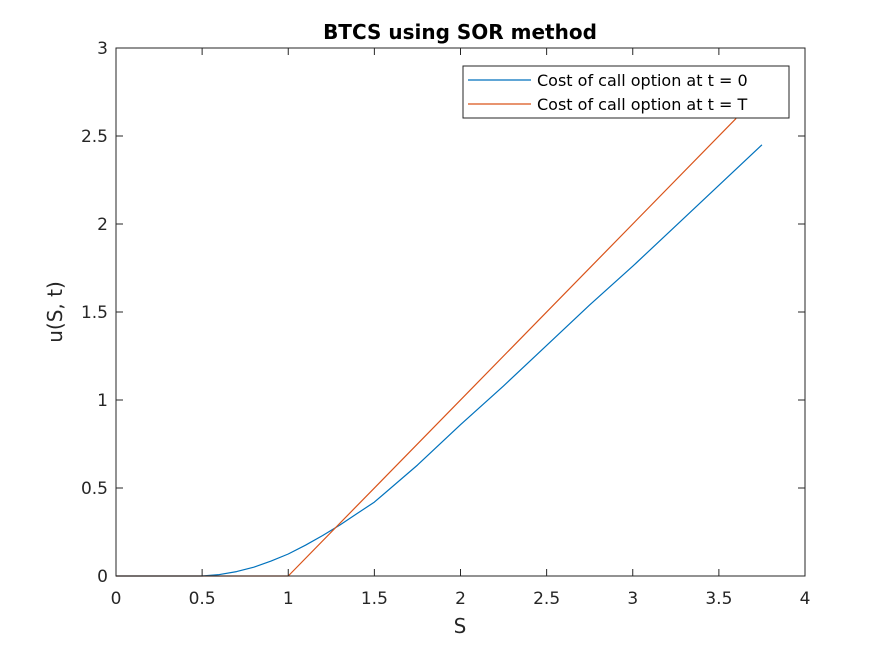  Describe the element at coordinates (374, 599) in the screenshot. I see `x-tick-label: 1.5` at that location.